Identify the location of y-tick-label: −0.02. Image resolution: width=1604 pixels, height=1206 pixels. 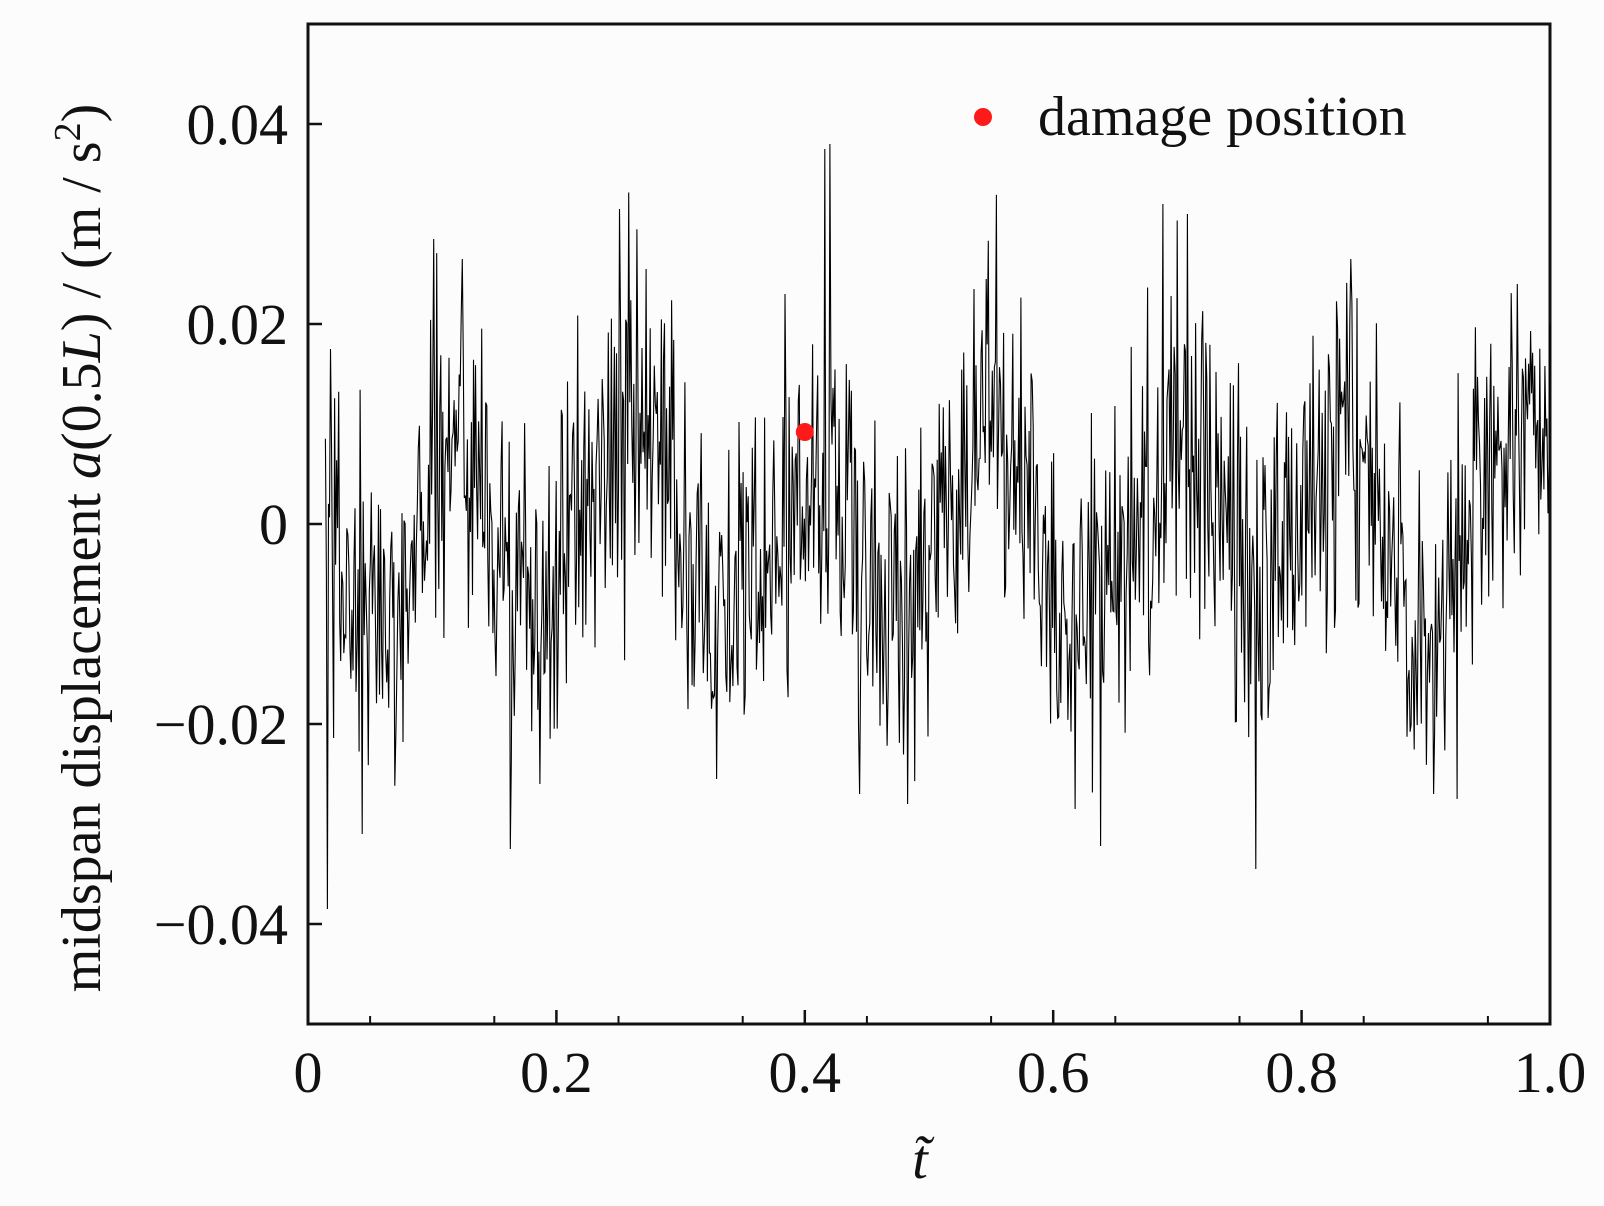
(221, 724).